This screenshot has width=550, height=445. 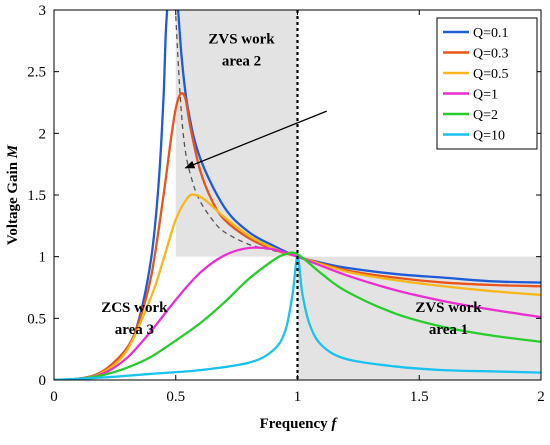 What do you see at coordinates (448, 330) in the screenshot?
I see `region-label-line: area 1` at bounding box center [448, 330].